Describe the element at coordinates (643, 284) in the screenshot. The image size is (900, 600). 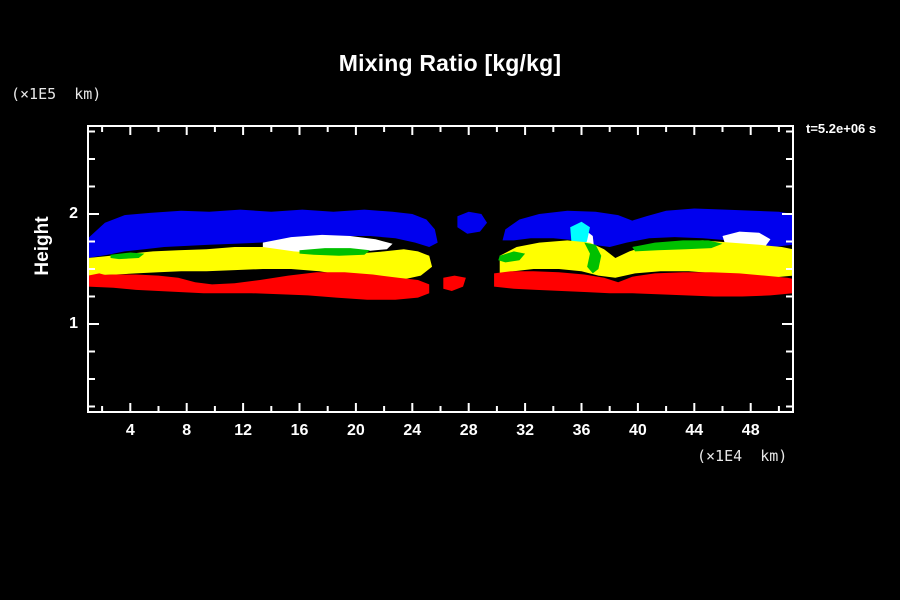
I see `contour-band-red-right` at that location.